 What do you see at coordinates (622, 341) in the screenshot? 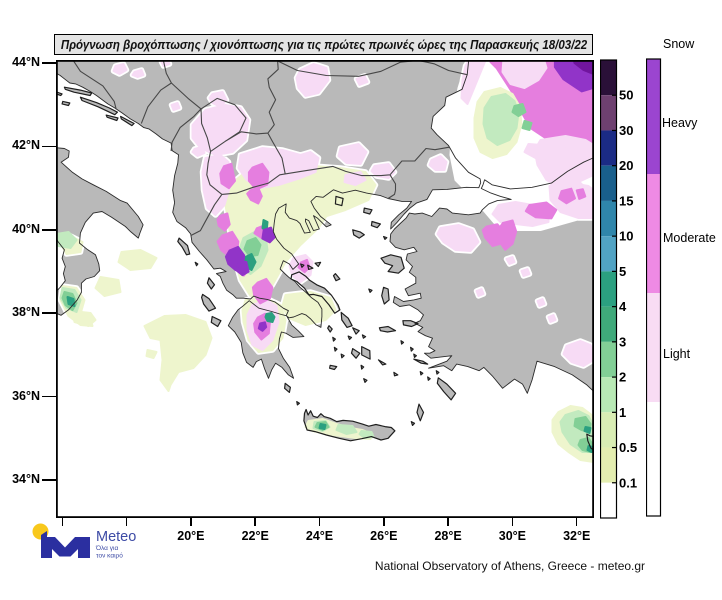
I see `svg-text: 3` at bounding box center [622, 341].